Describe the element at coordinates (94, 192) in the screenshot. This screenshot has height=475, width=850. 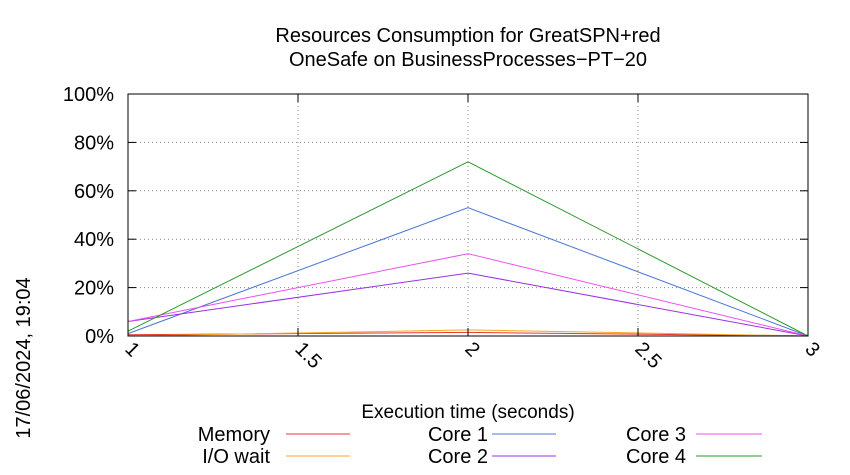
I see `y-tick-label: 60%` at that location.